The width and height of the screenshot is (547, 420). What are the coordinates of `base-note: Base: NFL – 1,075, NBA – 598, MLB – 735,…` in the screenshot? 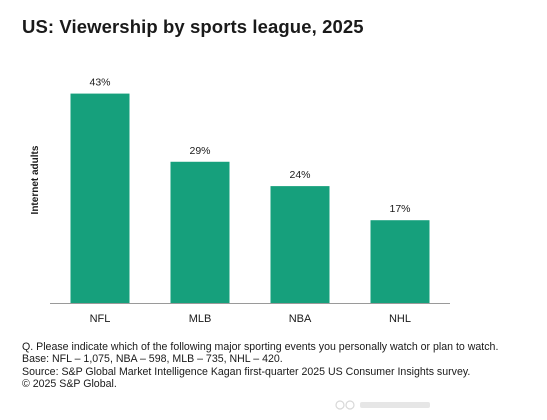 It's located at (152, 359).